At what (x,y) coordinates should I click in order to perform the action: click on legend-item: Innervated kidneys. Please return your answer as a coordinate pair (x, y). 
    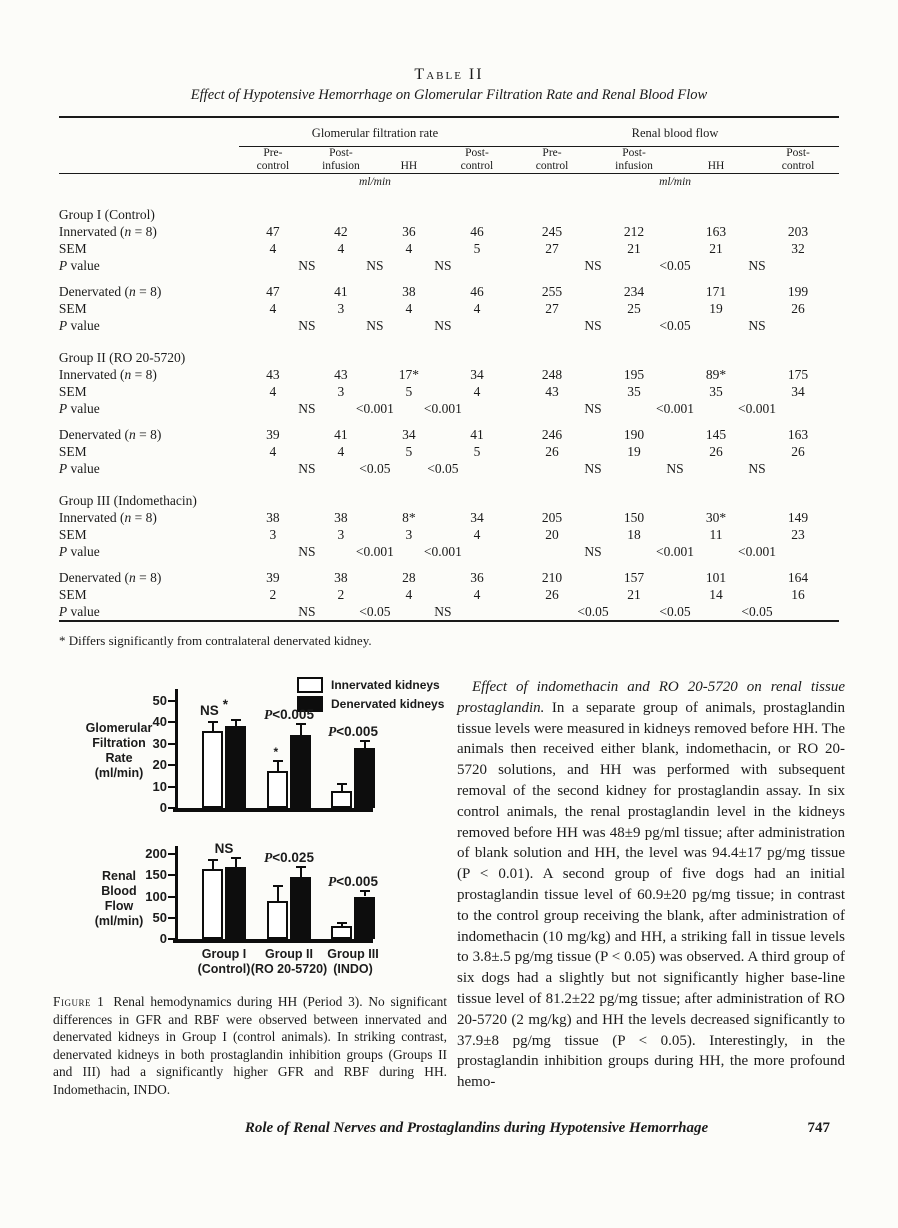
    Looking at the image, I should click on (368, 685).